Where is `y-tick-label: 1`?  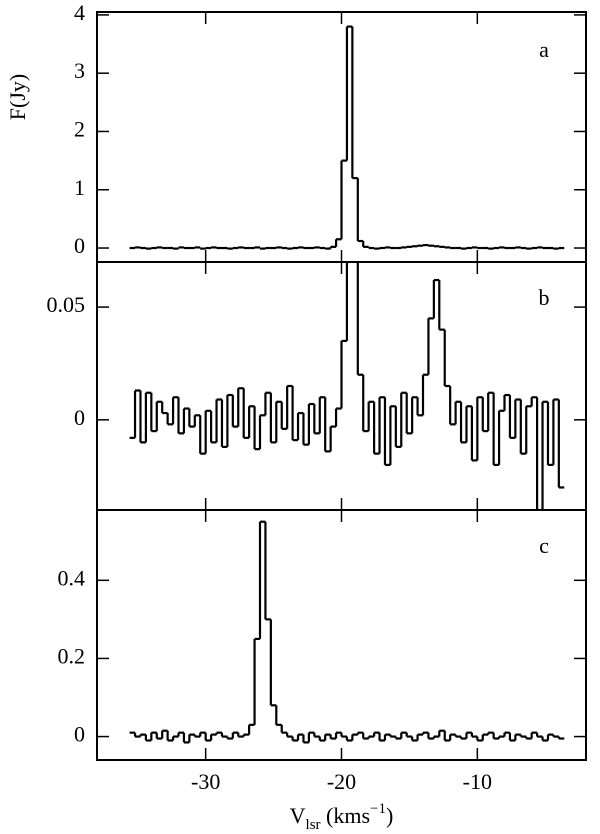
y-tick-label: 1 is located at coordinates (79, 187).